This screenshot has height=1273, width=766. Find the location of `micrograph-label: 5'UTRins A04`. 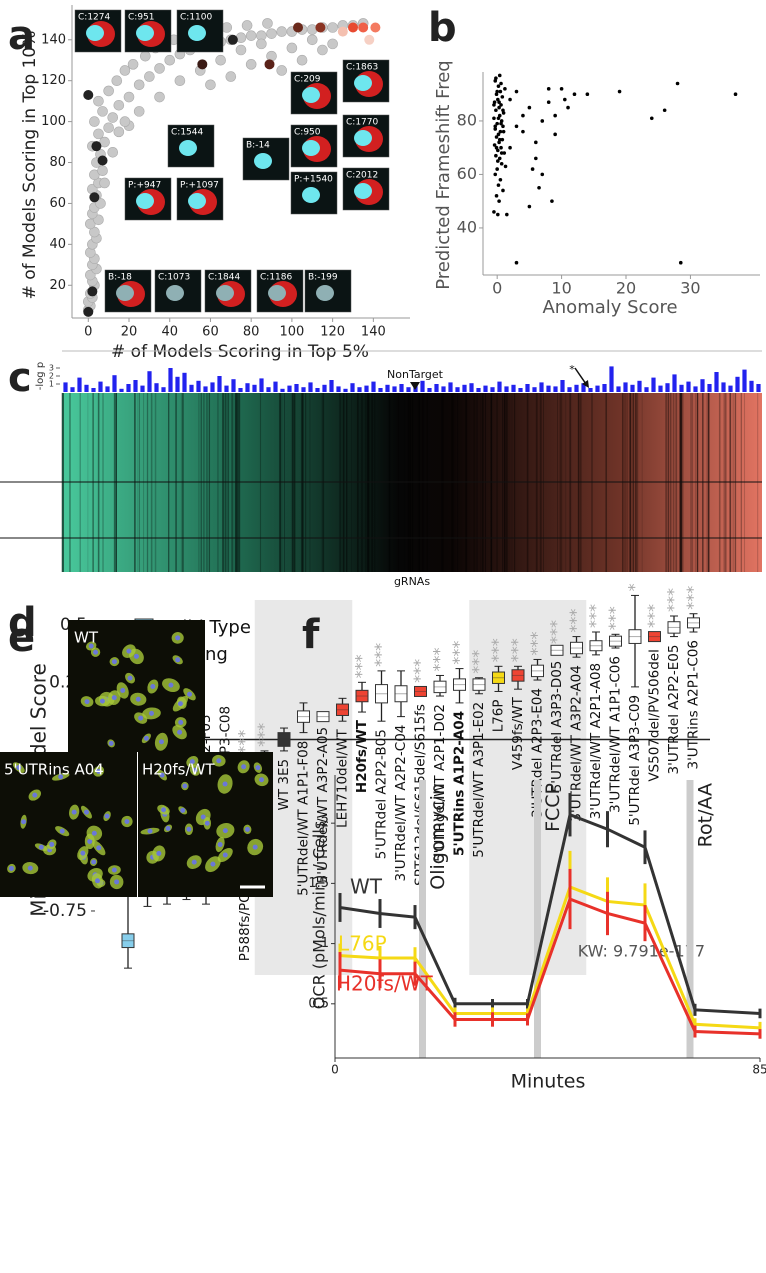

micrograph-label: 5'UTRins A04 is located at coordinates (54, 770).